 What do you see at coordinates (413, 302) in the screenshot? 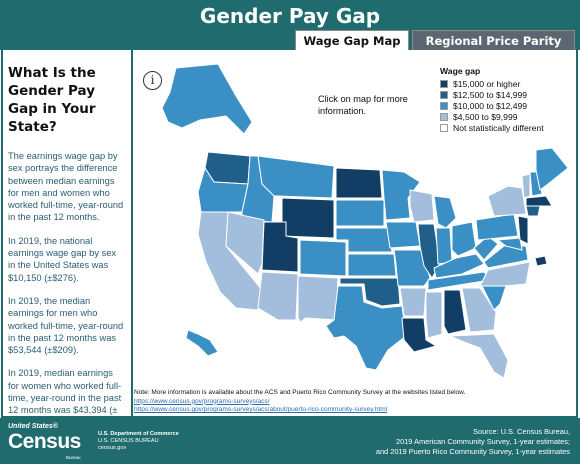
I see `state-arkansas` at bounding box center [413, 302].